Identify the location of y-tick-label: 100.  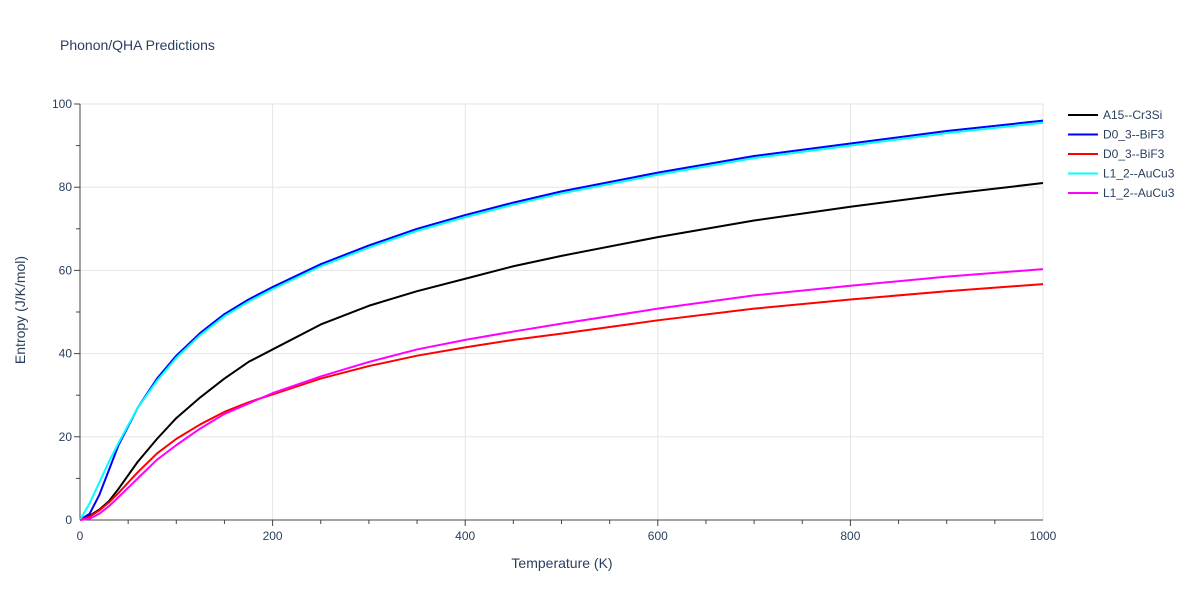
(62, 104).